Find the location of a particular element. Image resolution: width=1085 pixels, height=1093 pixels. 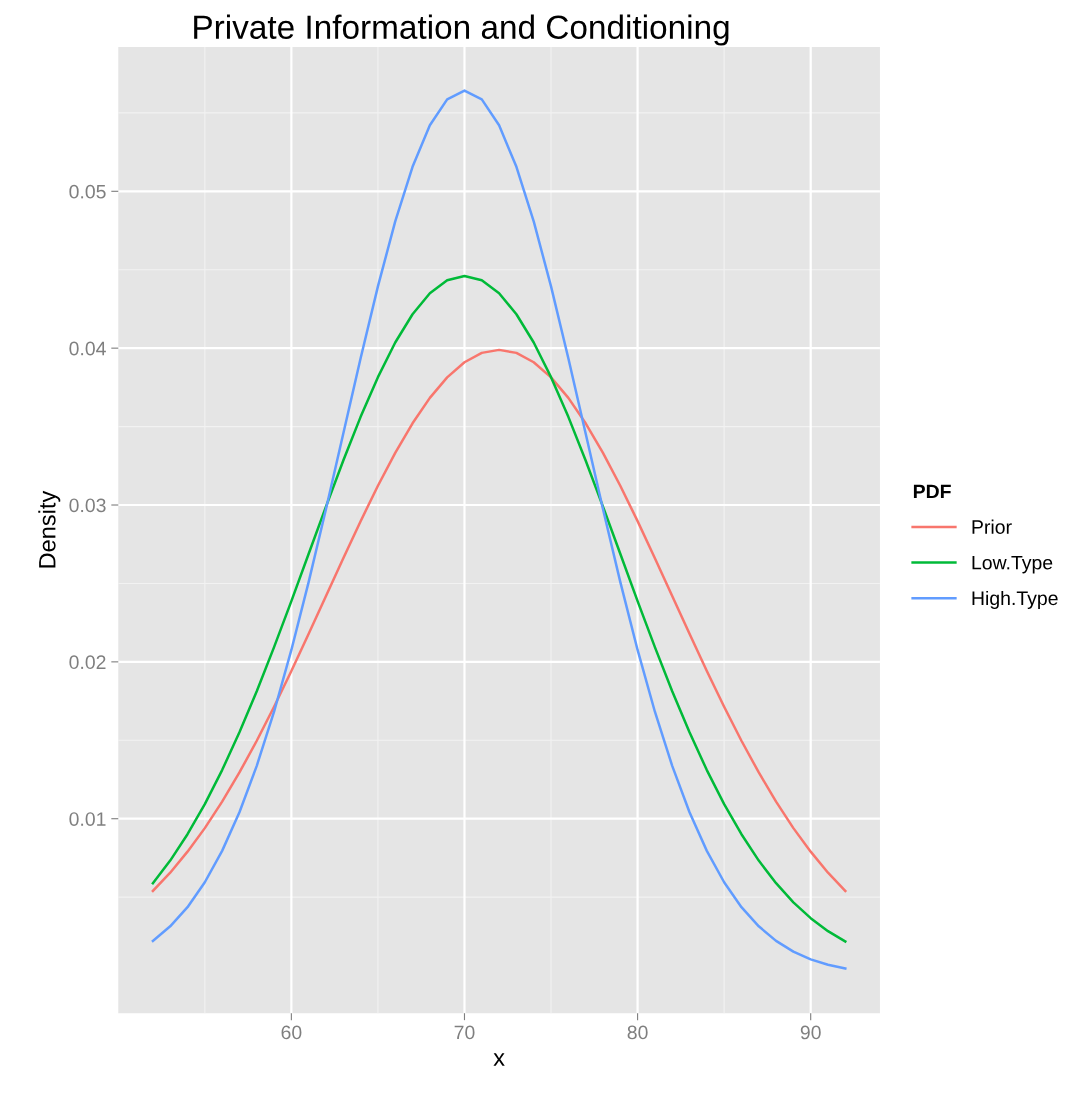

y-axis-title: Density is located at coordinates (49, 529).